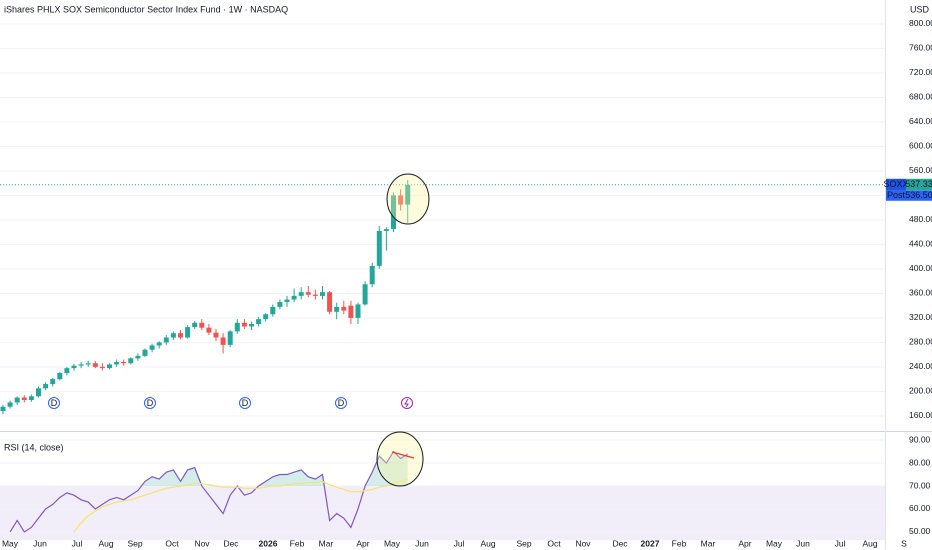 This screenshot has width=932, height=550. Describe the element at coordinates (297, 543) in the screenshot. I see `x-tick-label: Feb` at that location.